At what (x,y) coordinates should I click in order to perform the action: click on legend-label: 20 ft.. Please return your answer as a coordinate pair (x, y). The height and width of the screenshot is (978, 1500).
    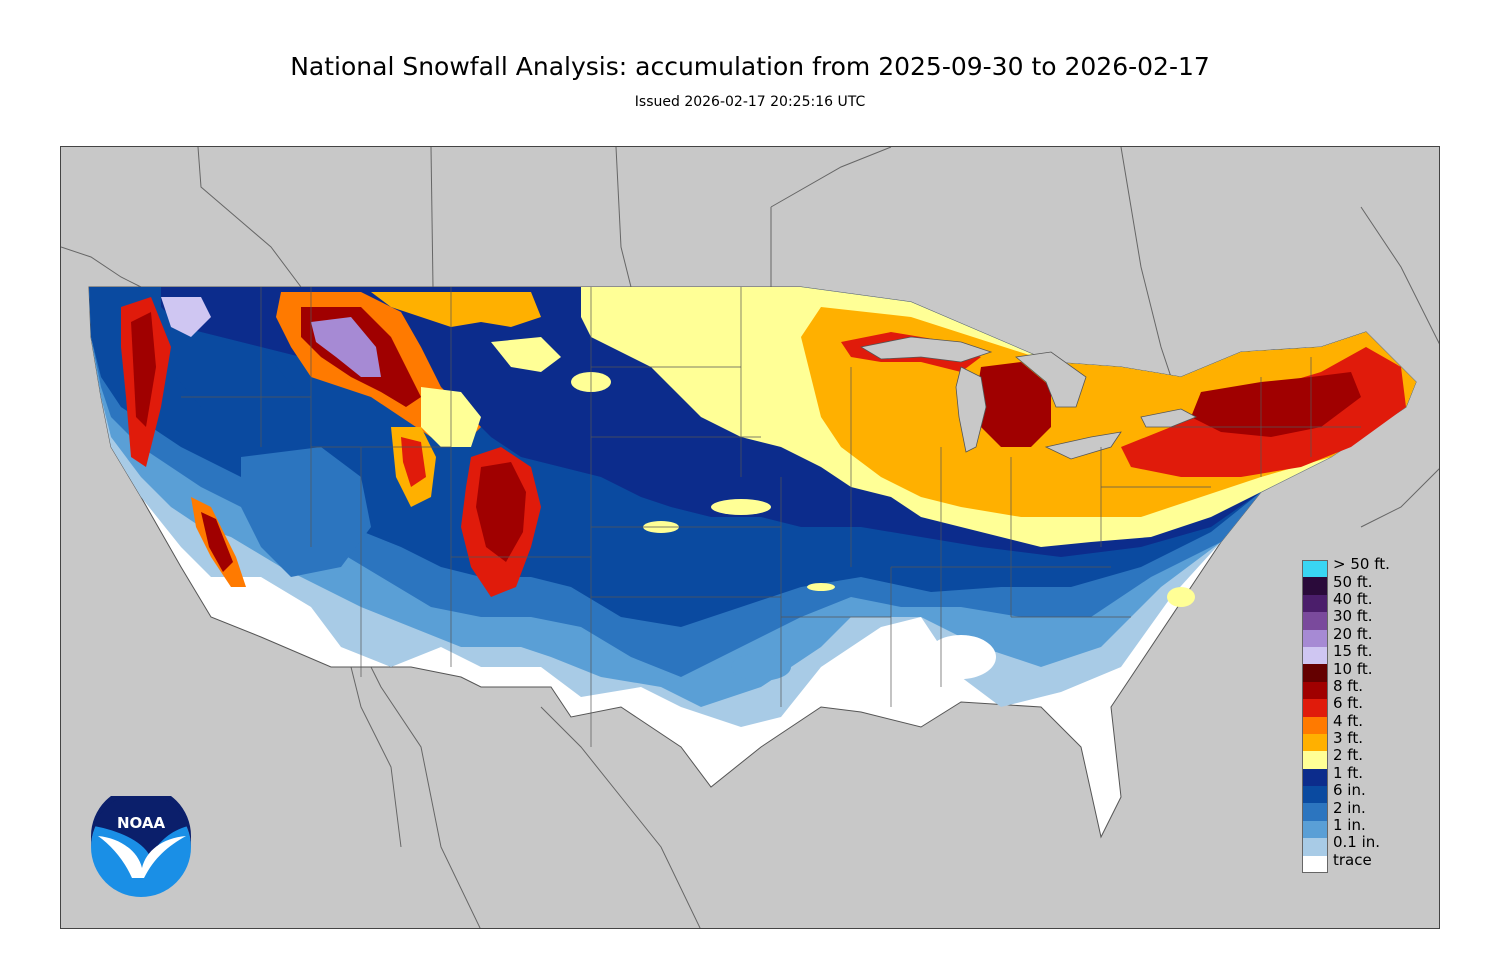
    Looking at the image, I should click on (1353, 633).